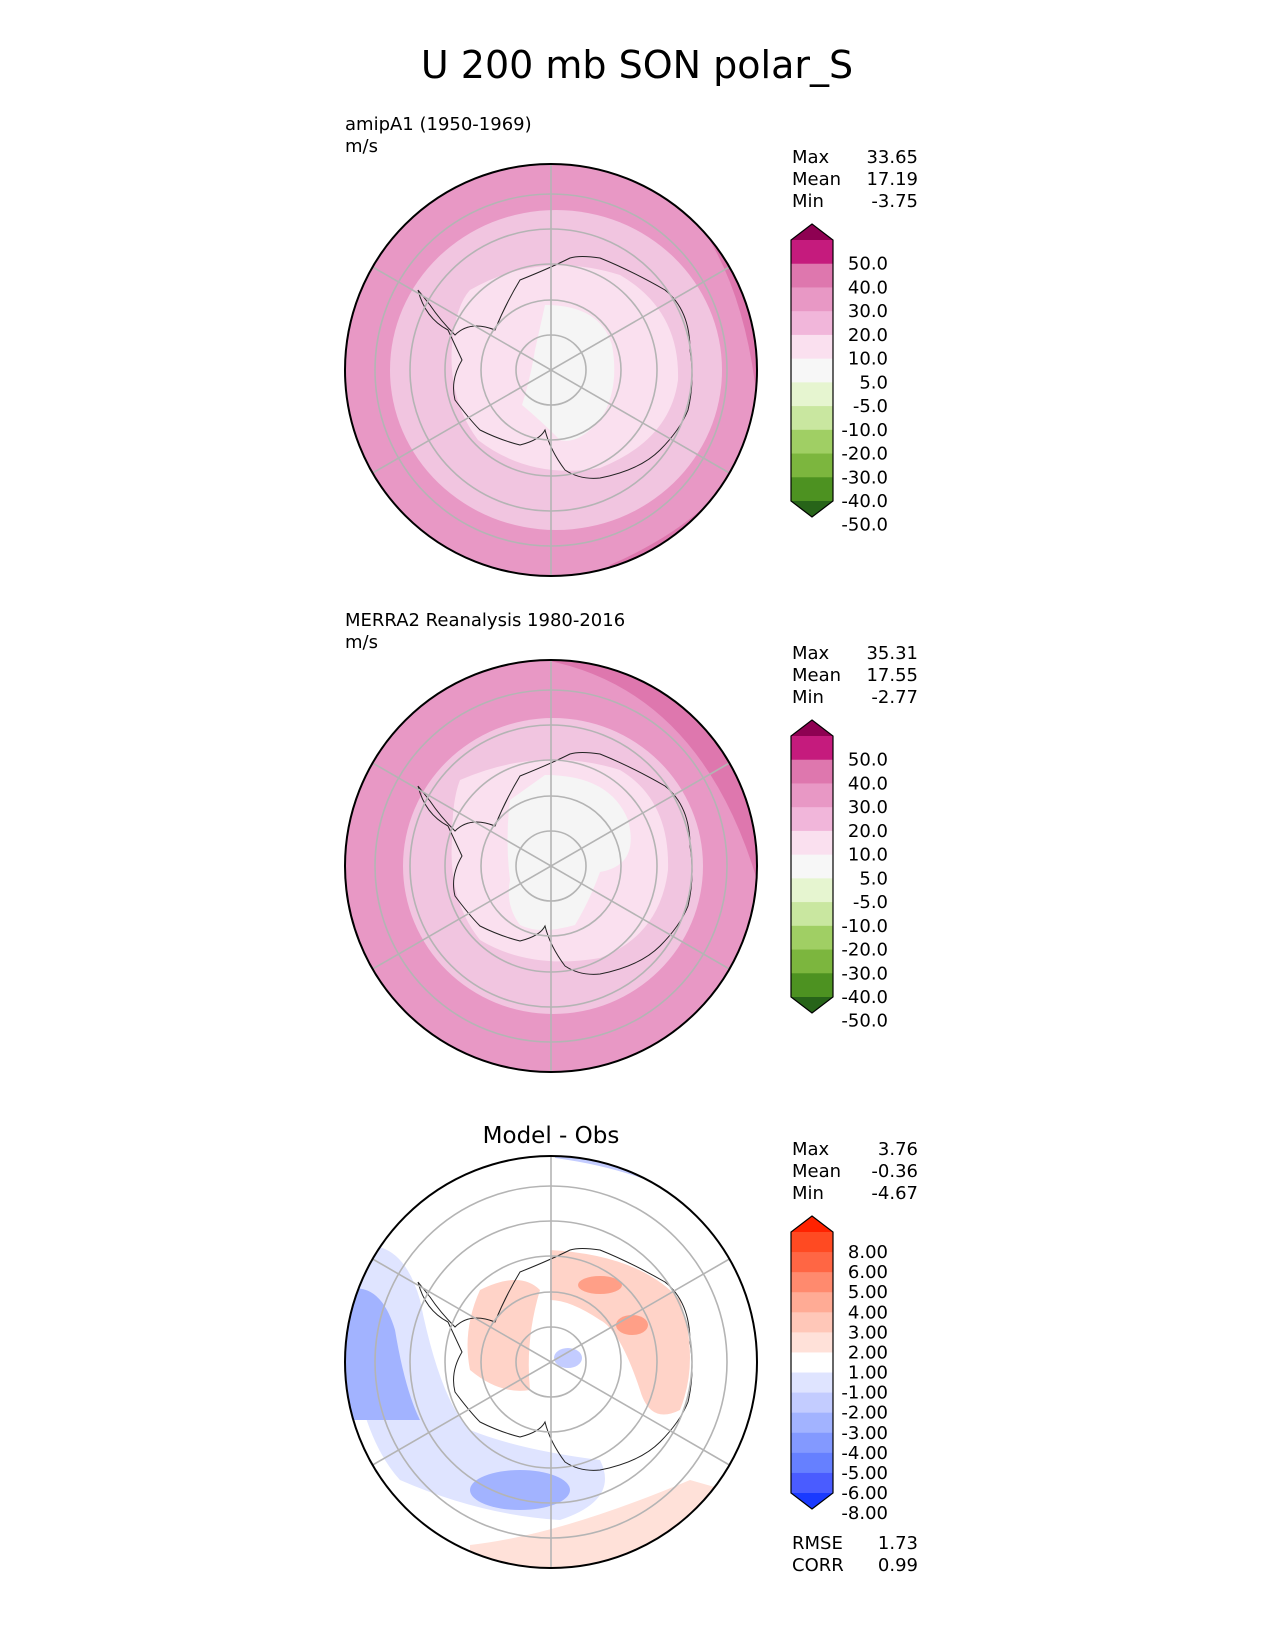 The height and width of the screenshot is (1650, 1275). I want to click on colorbar-1-tick-label: 10.0, so click(868, 855).